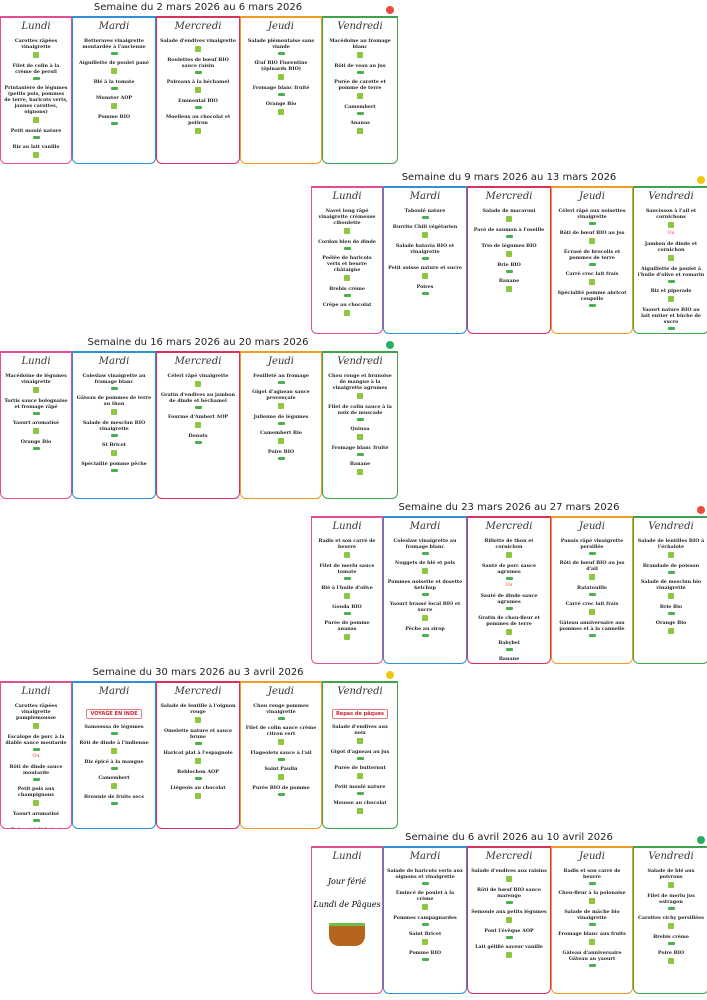 The image size is (707, 1000). I want to click on day-name: Lundi, so click(347, 196).